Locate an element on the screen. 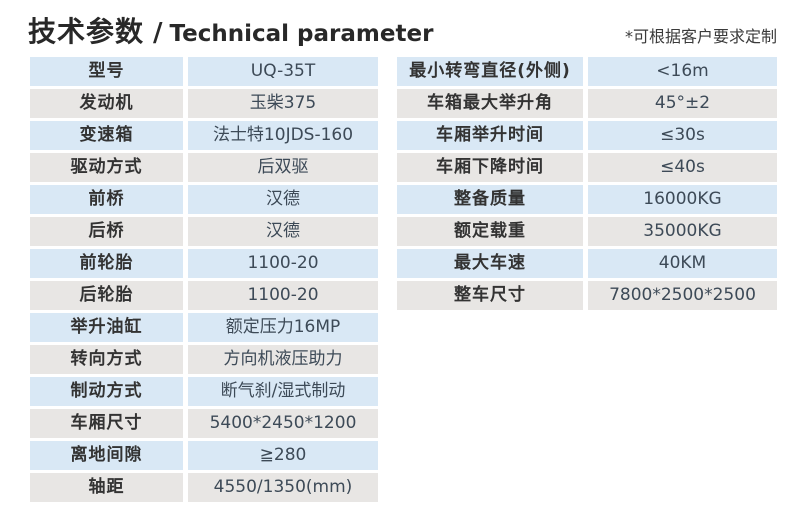 The height and width of the screenshot is (517, 800). table-row: 驱动方式 后双驱 is located at coordinates (204, 167).